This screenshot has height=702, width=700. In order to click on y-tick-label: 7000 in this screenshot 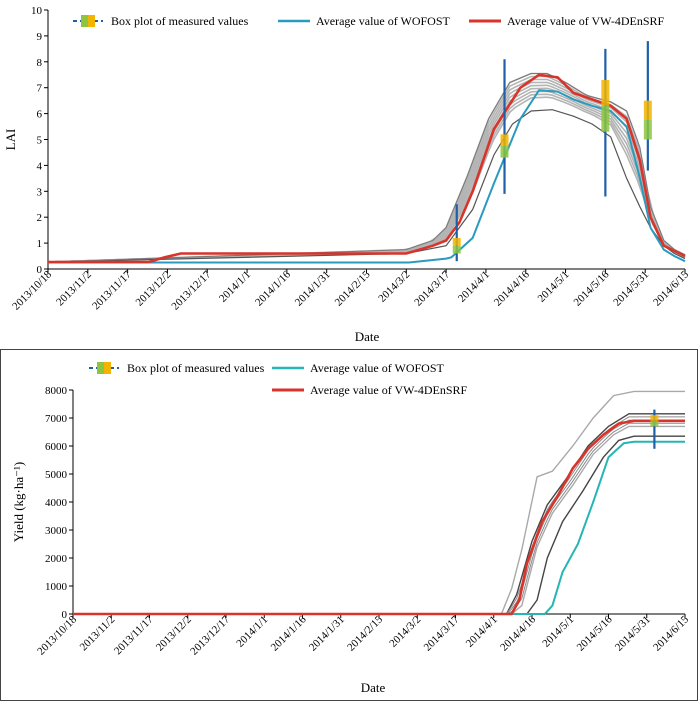, I will do `click(56, 419)`.